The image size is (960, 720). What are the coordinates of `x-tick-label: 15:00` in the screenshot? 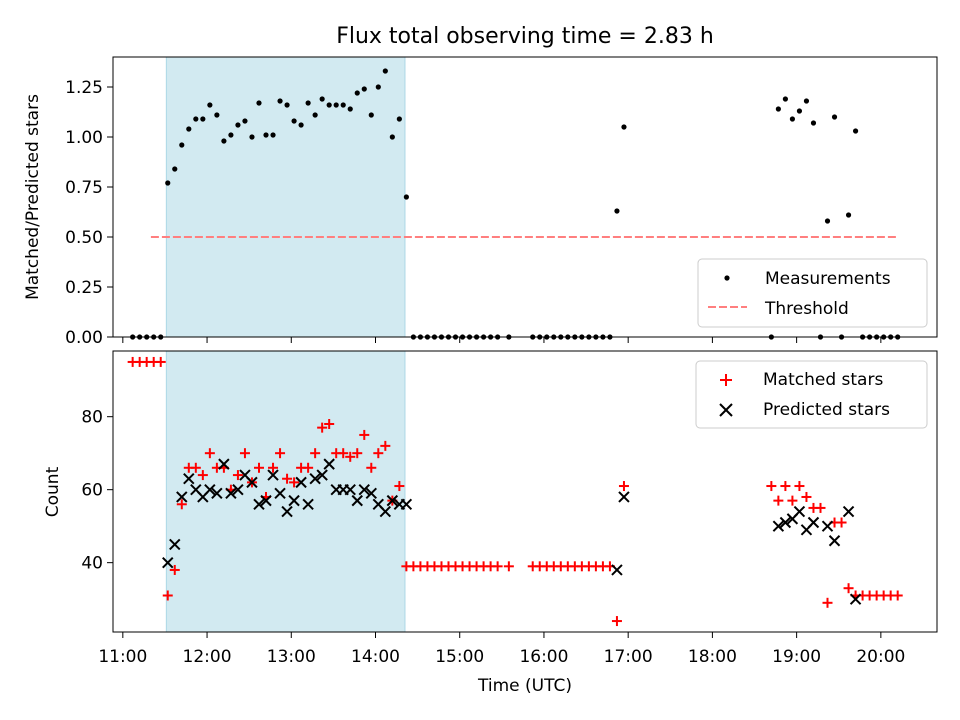 It's located at (459, 657).